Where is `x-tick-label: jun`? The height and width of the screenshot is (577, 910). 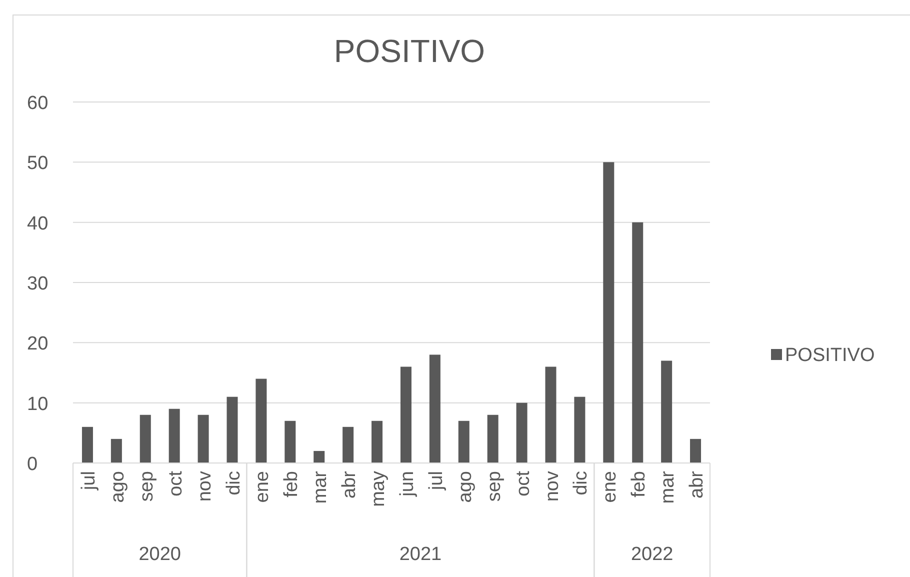 x-tick-label: jun is located at coordinates (407, 484).